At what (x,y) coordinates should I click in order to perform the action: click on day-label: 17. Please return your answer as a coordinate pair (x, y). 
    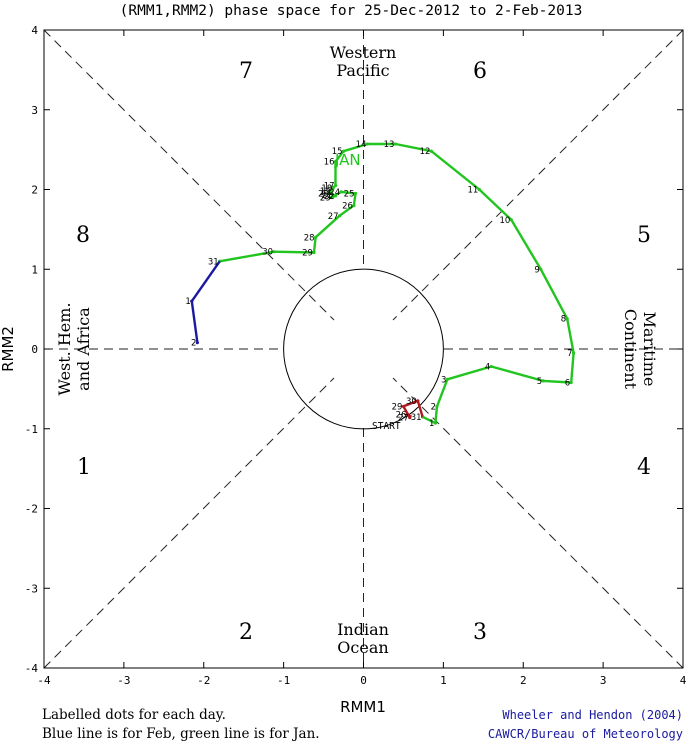
    Looking at the image, I should click on (329, 187).